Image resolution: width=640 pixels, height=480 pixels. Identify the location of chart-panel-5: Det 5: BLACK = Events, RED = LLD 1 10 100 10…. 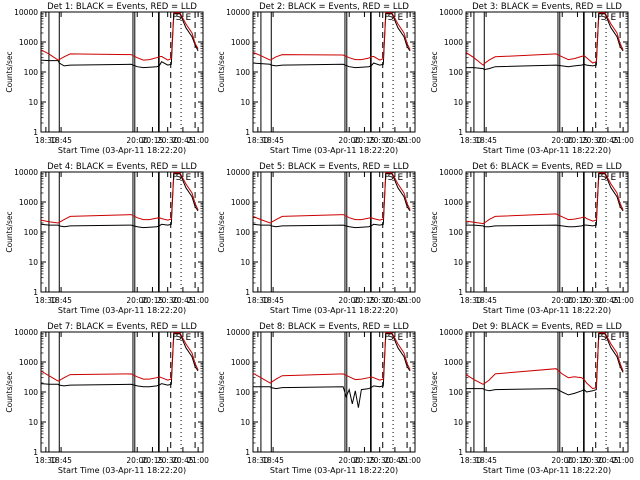
(319, 238).